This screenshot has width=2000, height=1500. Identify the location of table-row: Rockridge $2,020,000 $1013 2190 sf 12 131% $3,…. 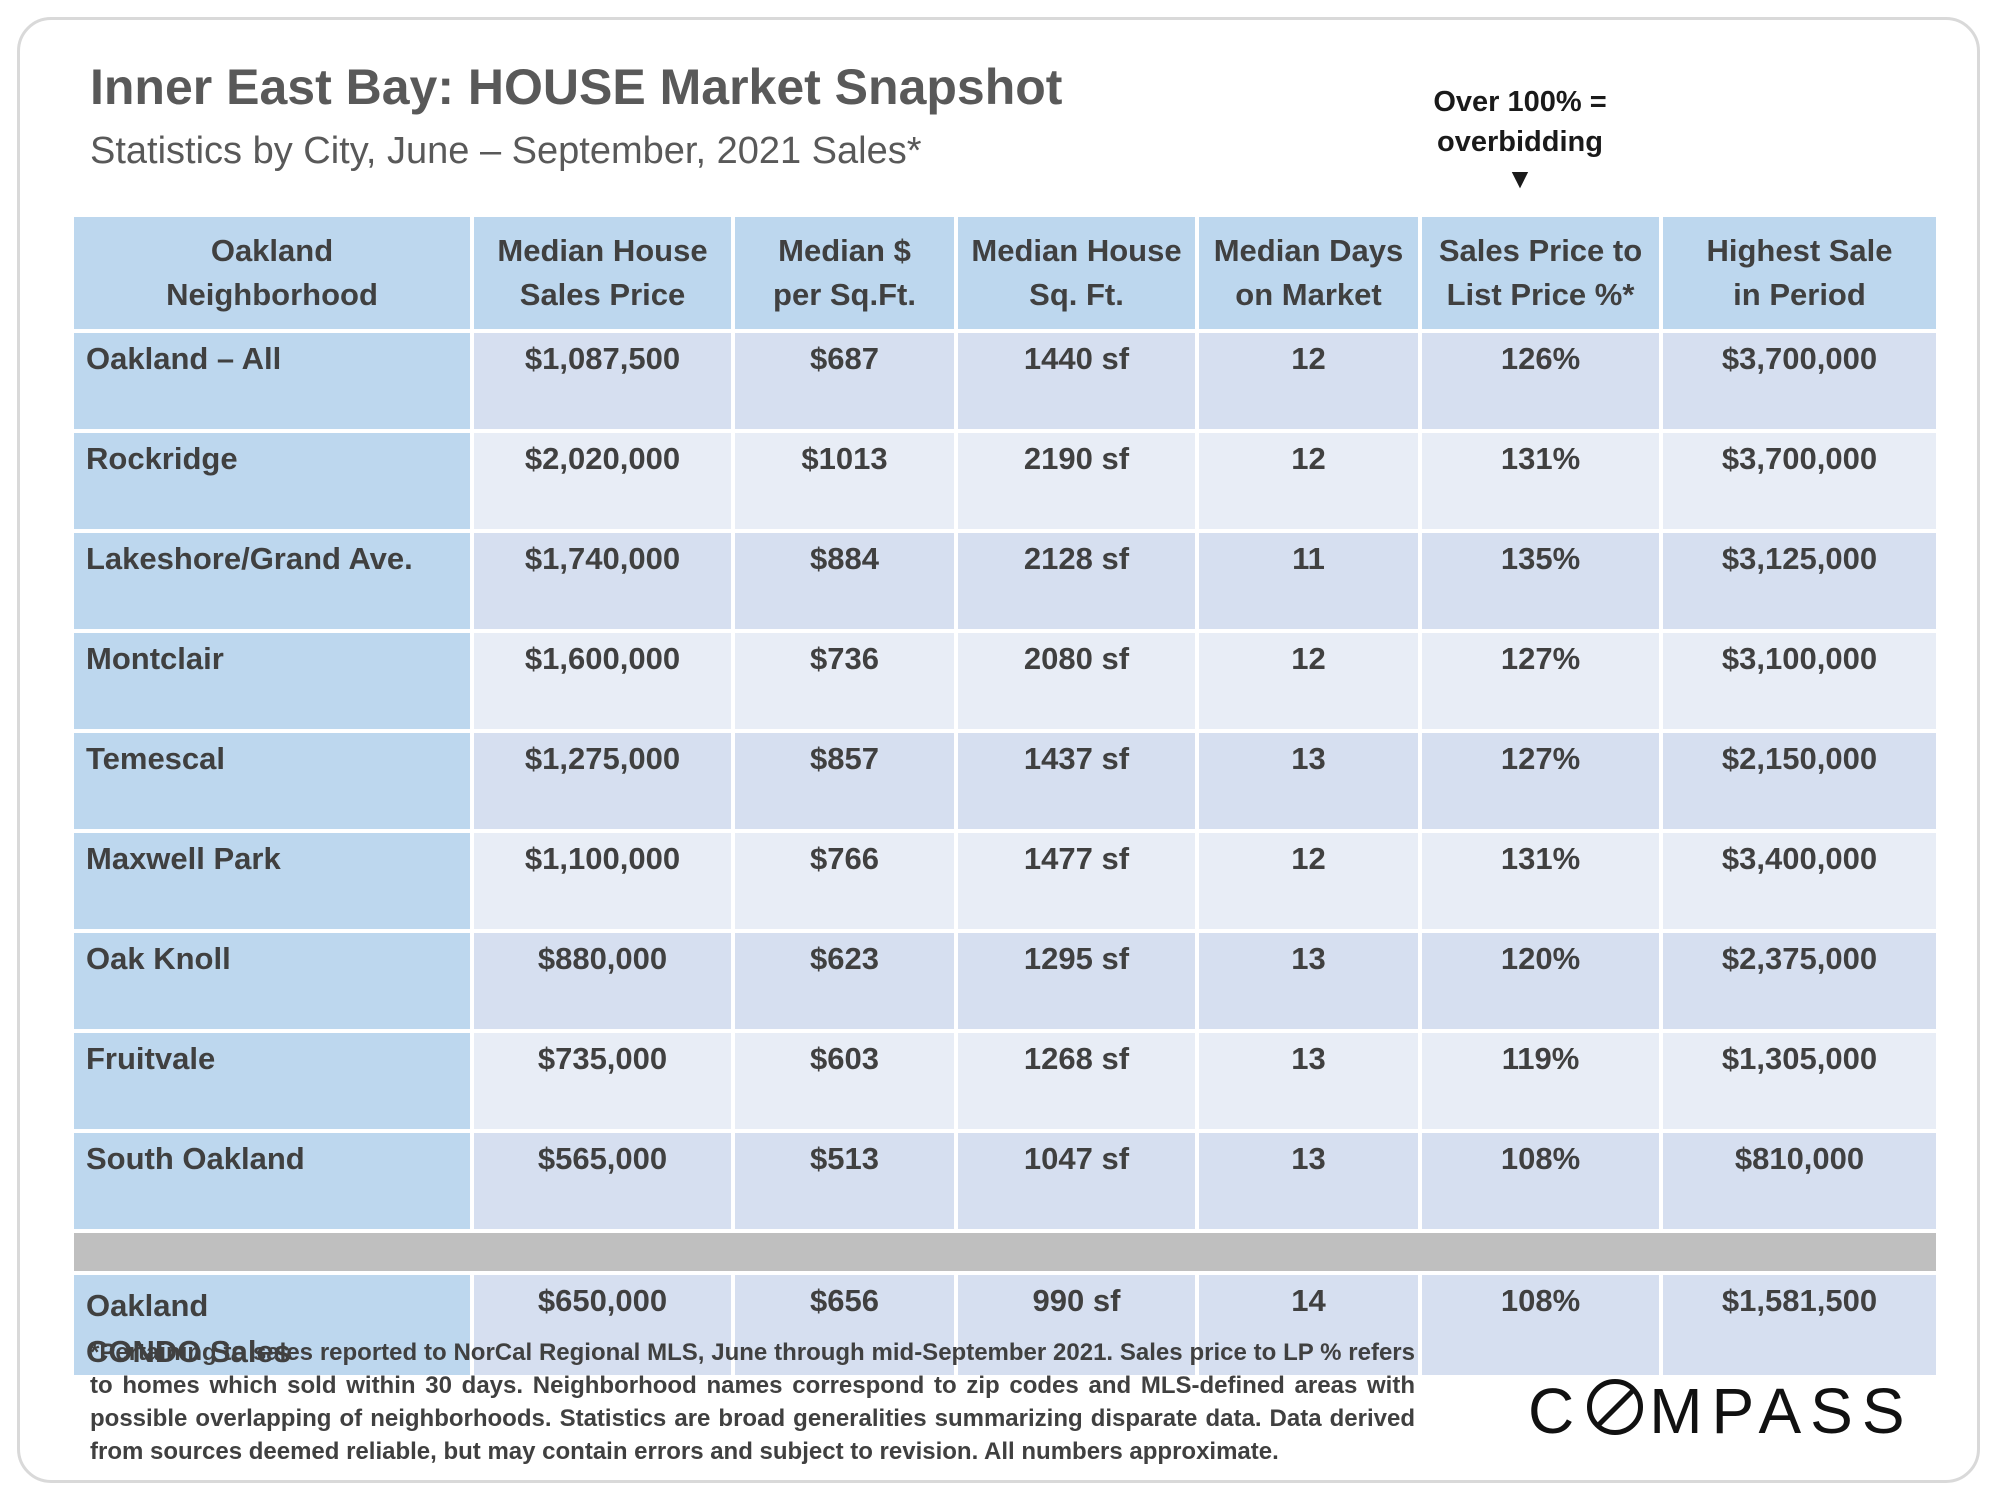
(1005, 481).